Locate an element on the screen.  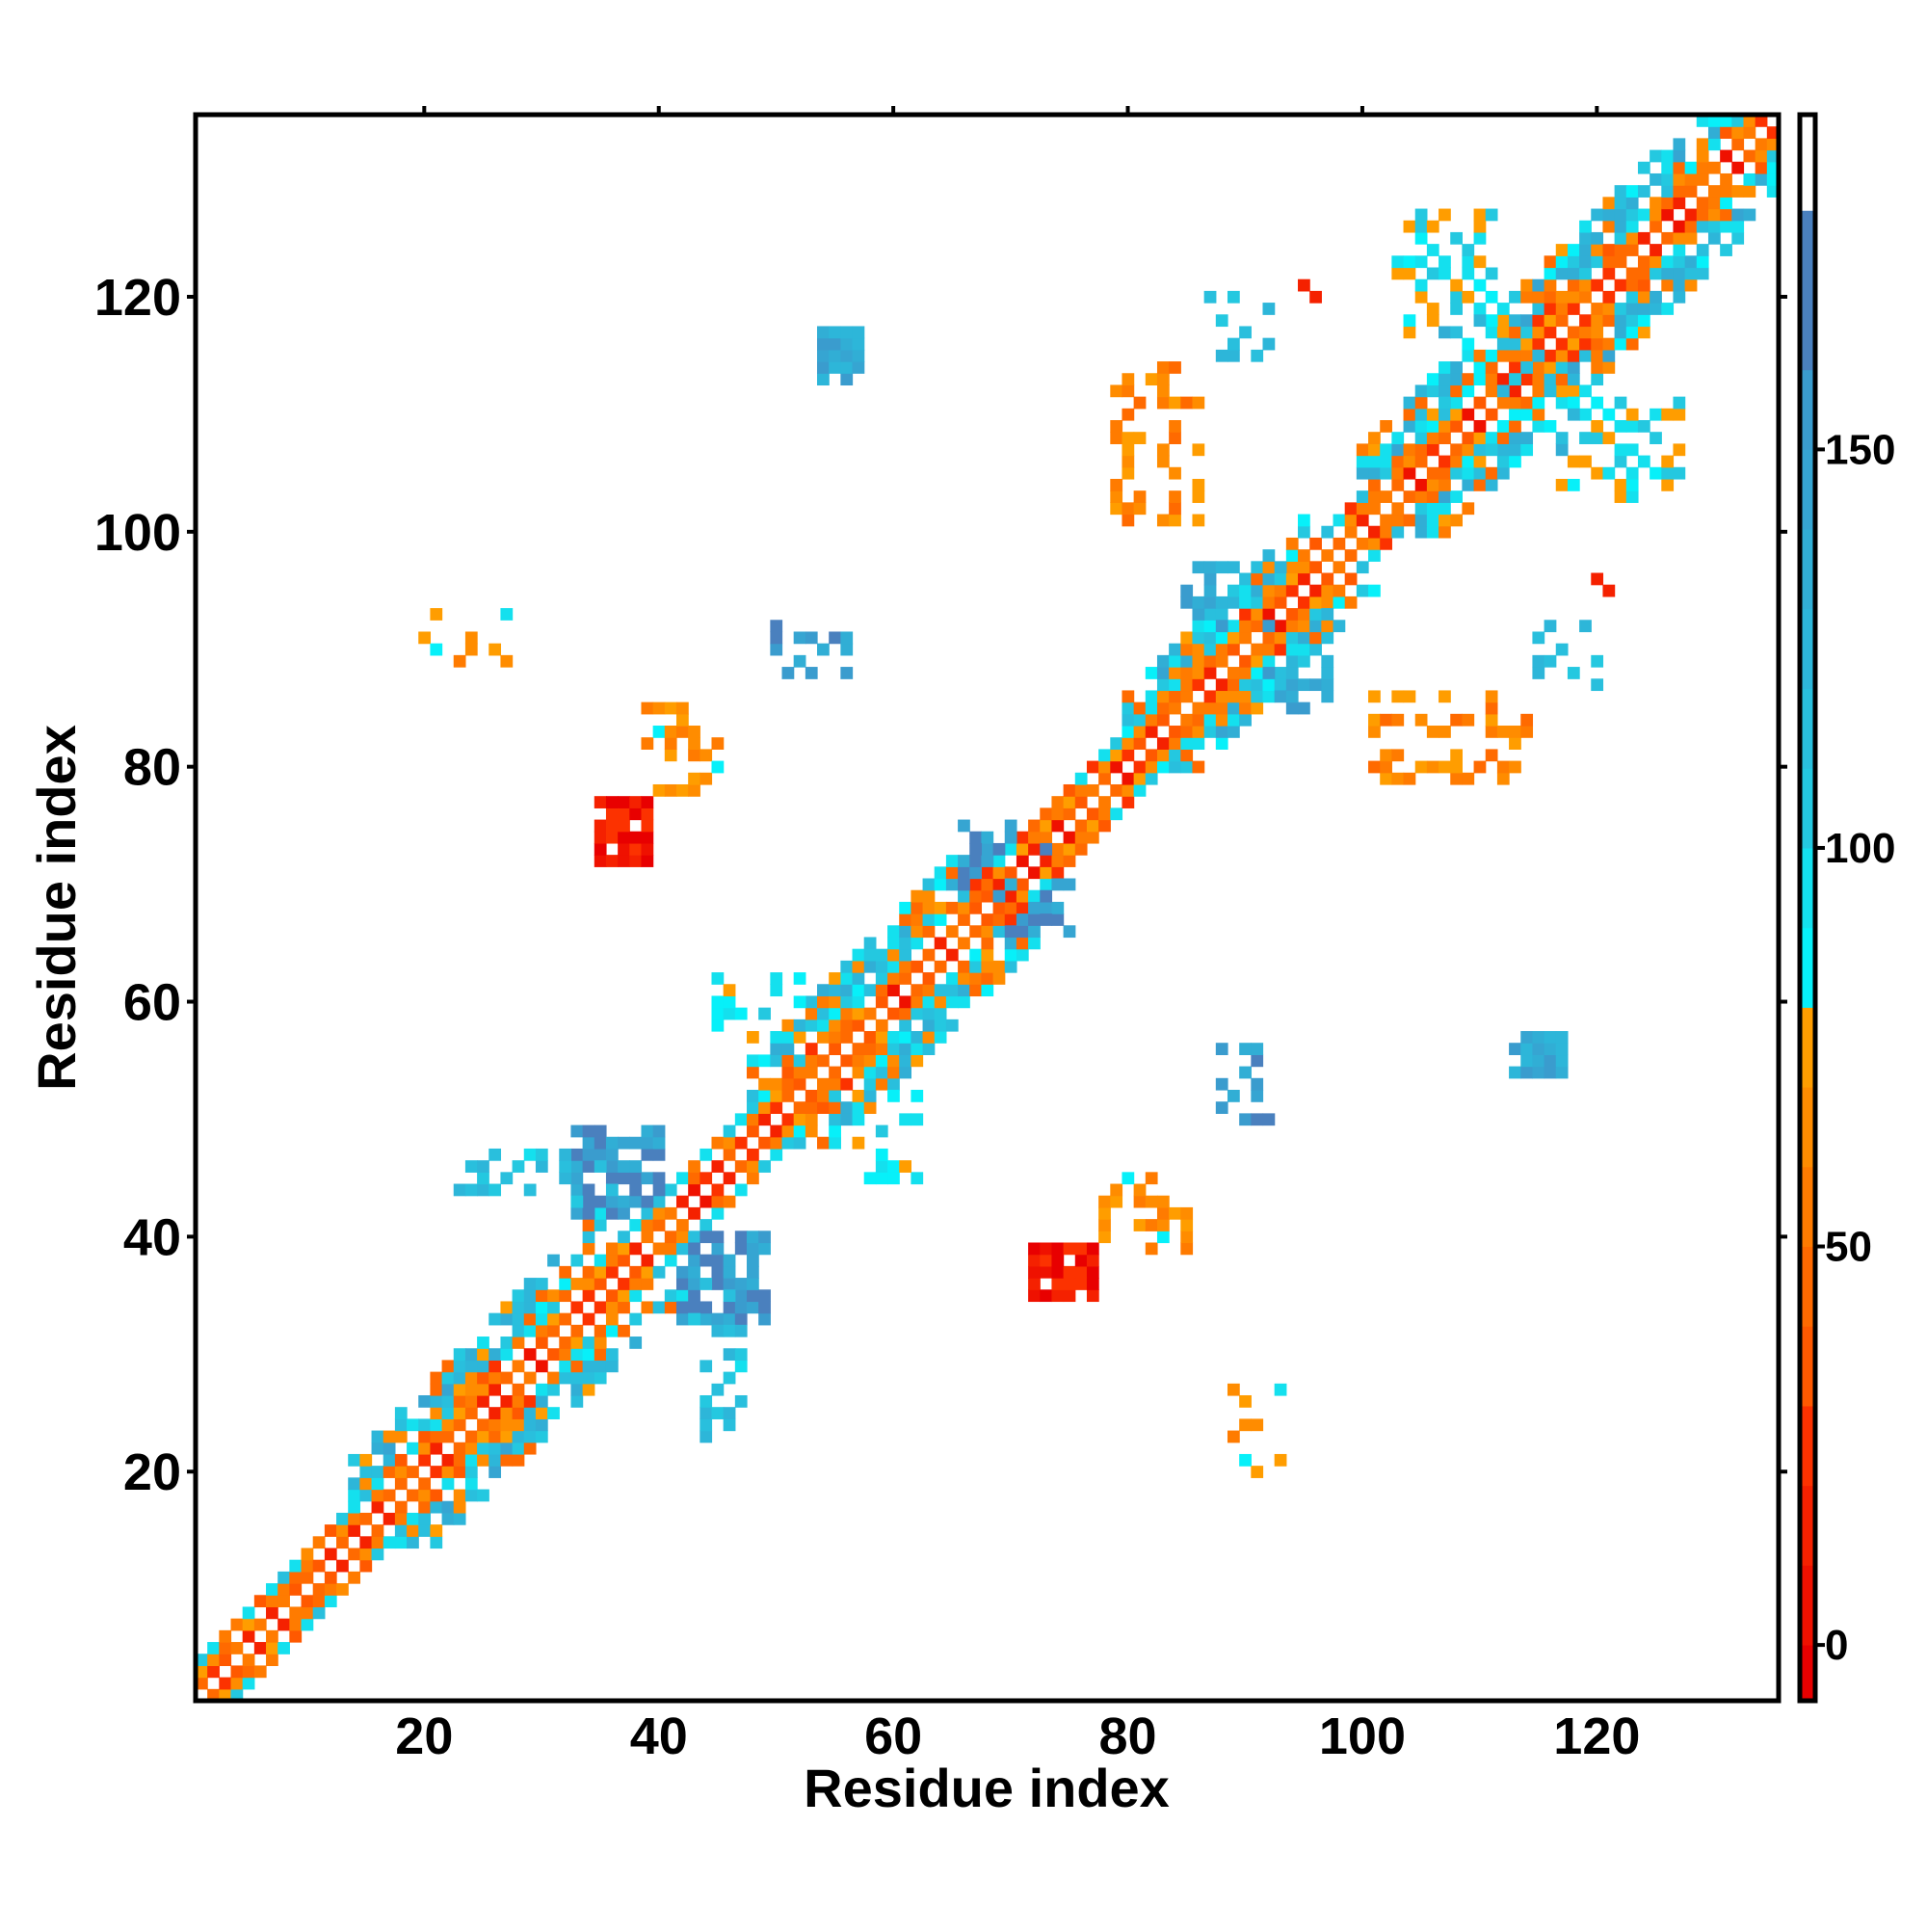
y-tick-label: 80 is located at coordinates (152, 768).